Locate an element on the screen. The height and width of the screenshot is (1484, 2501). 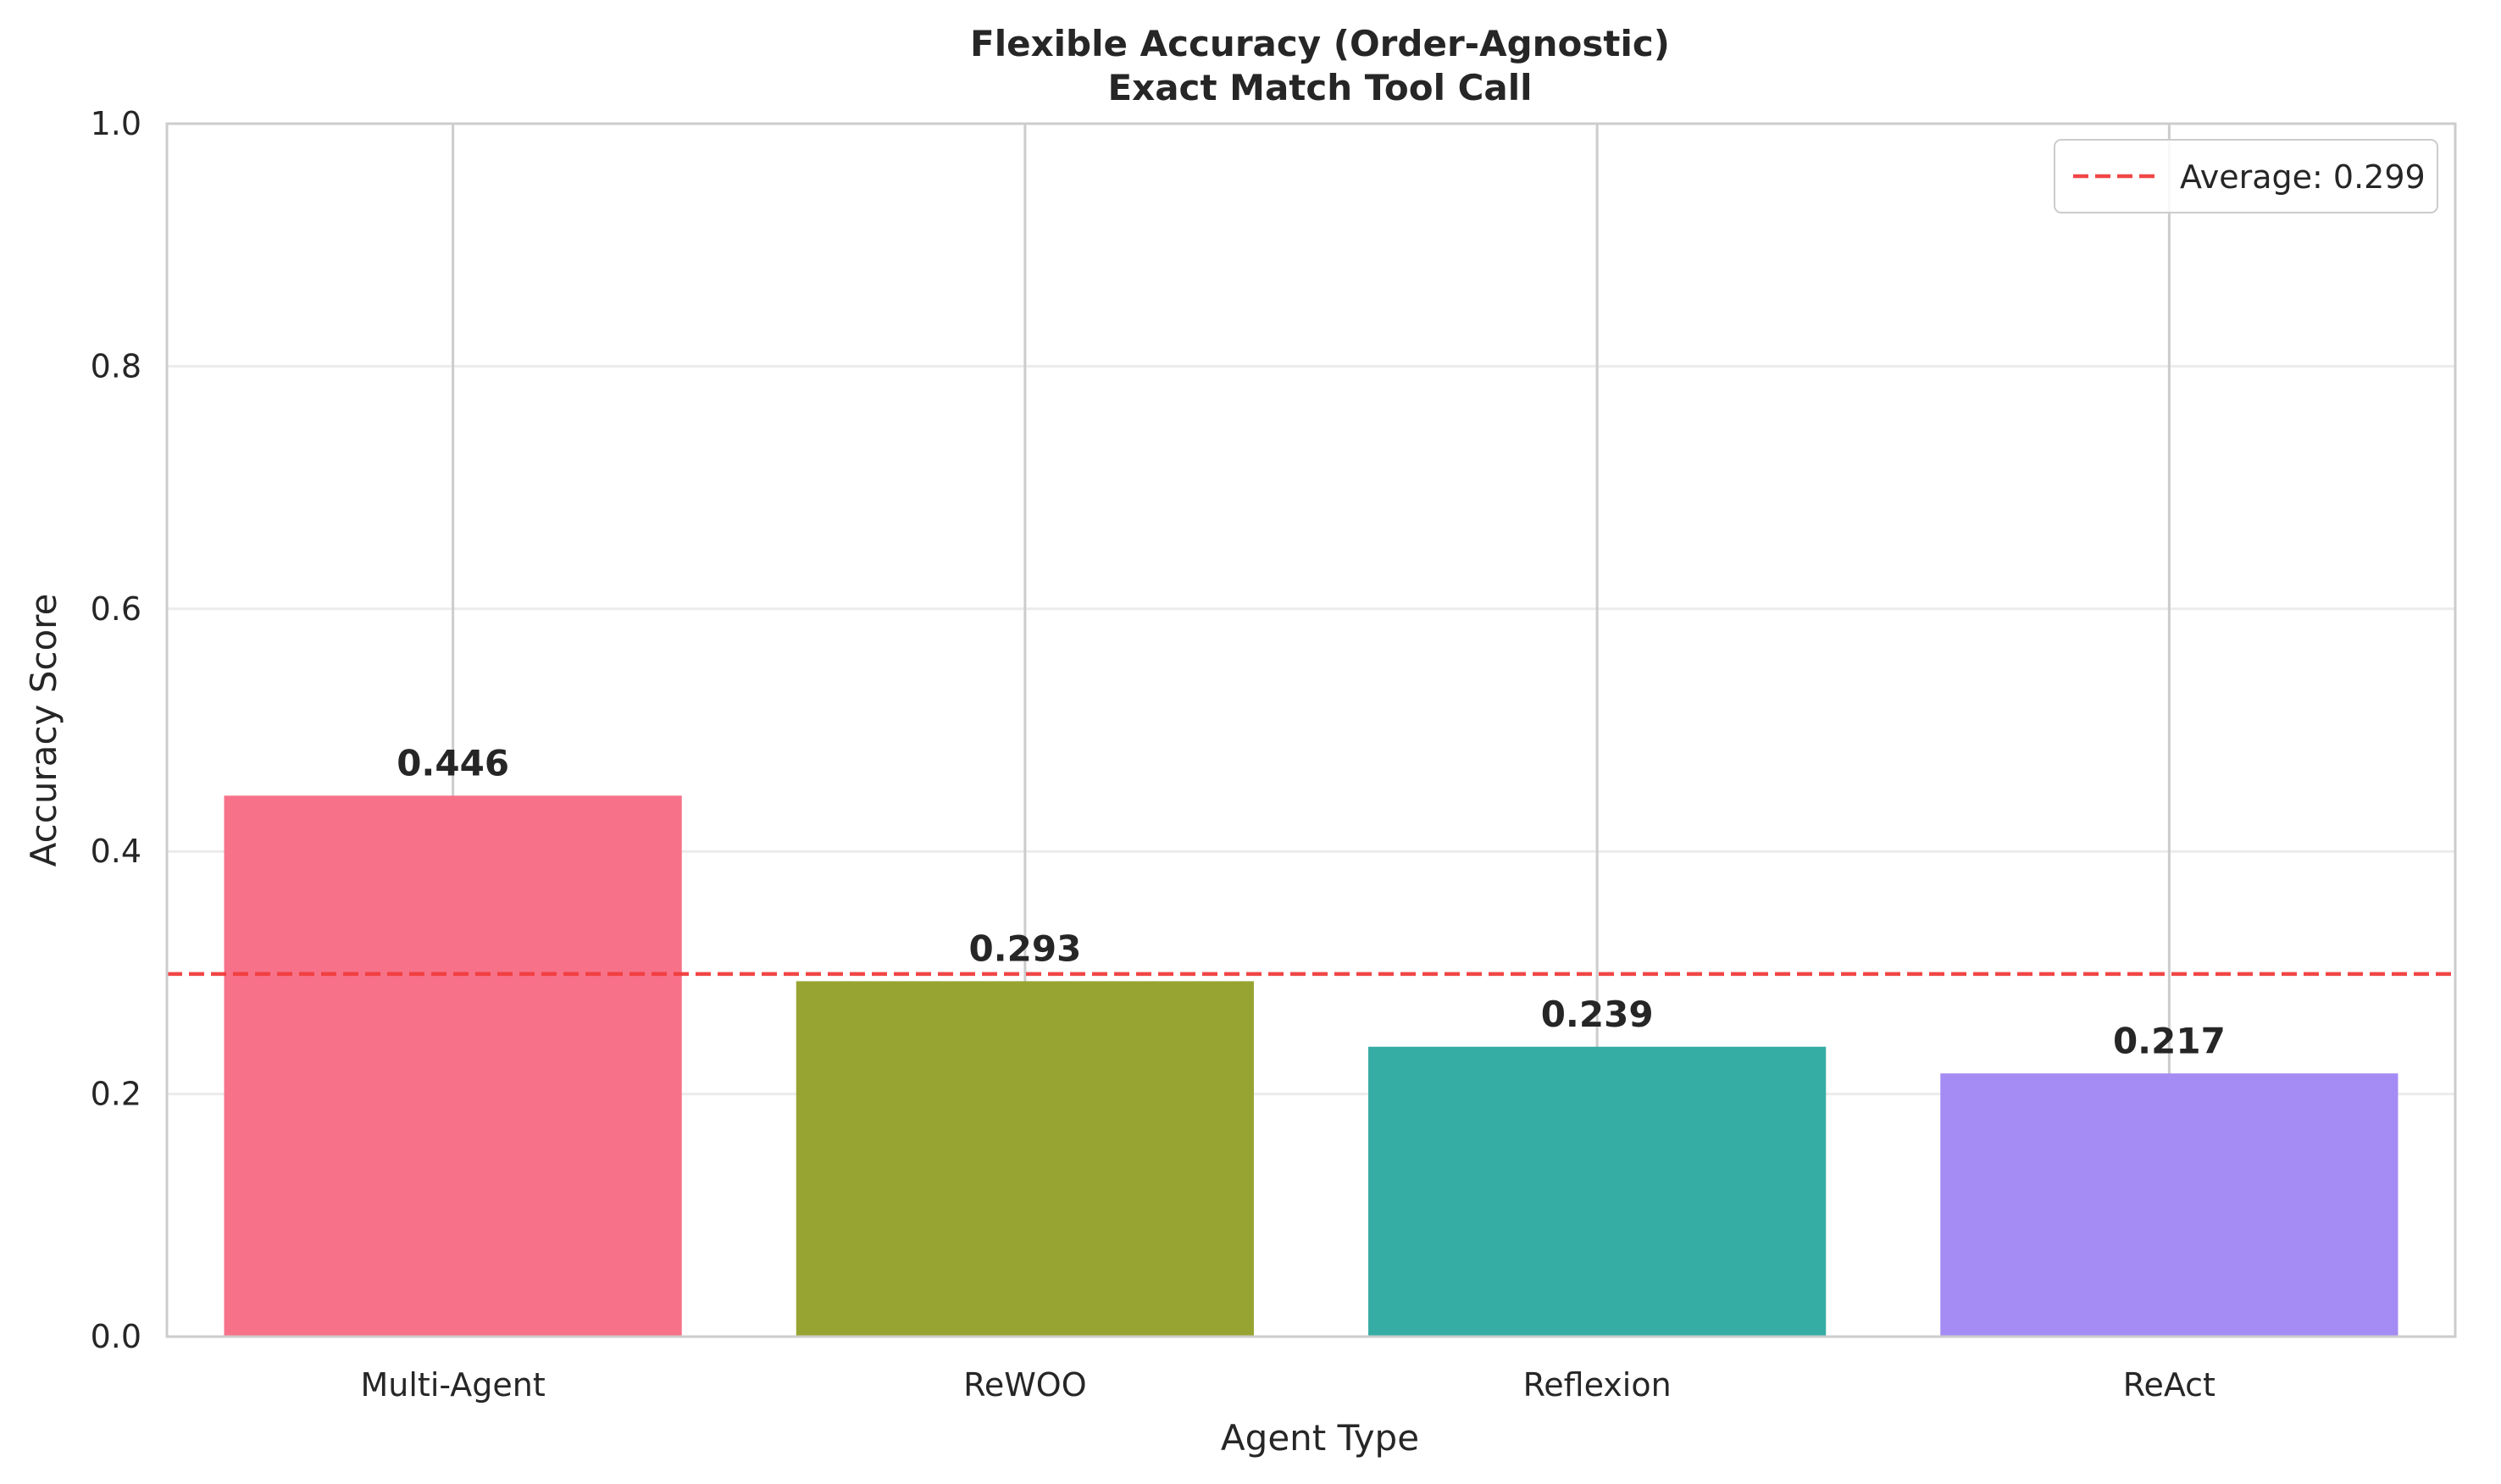
bar-value-label: 0.293 is located at coordinates (1024, 948).